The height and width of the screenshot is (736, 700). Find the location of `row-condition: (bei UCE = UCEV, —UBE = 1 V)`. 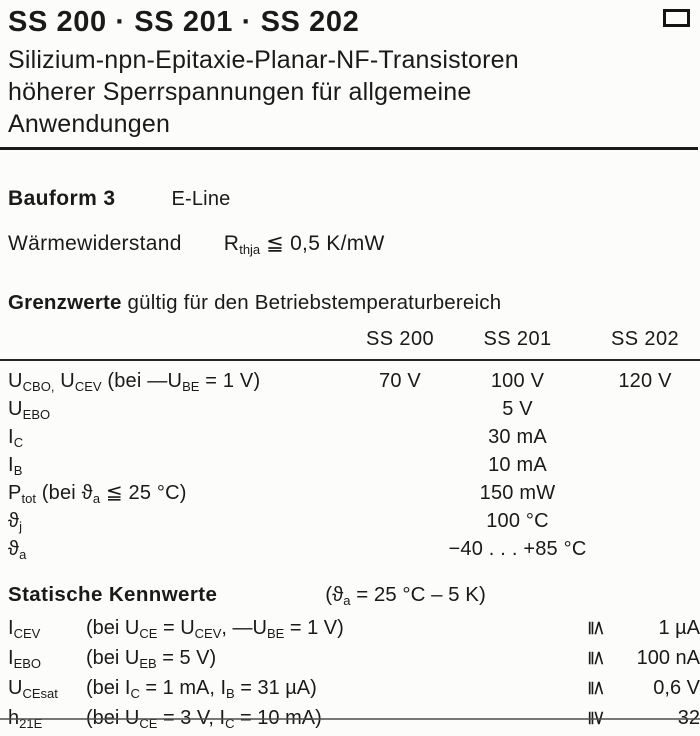

row-condition: (bei UCE = UCEV, —UBE = 1 V) is located at coordinates (215, 629).